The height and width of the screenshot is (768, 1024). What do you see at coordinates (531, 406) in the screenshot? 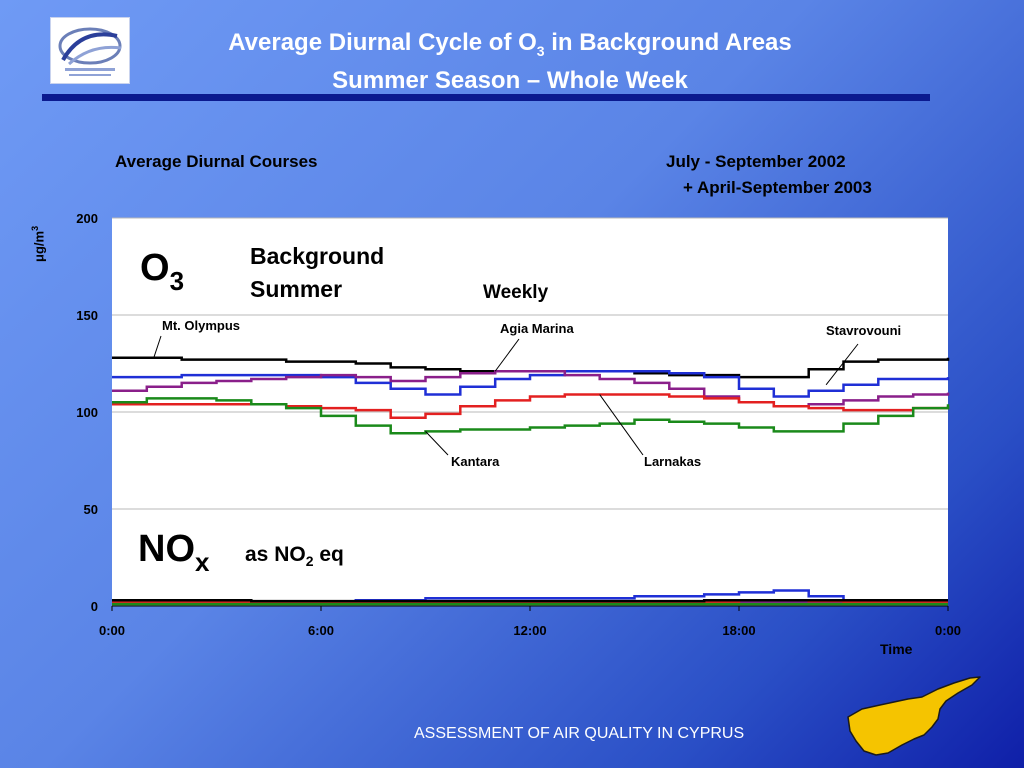
I see `series-line-o3-larnakas` at bounding box center [531, 406].